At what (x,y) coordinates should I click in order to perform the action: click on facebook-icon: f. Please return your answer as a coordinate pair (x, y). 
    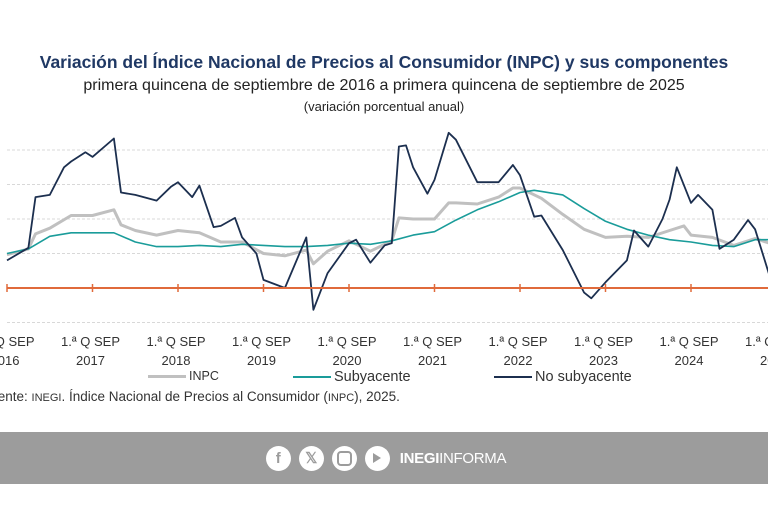
    Looking at the image, I should click on (278, 458).